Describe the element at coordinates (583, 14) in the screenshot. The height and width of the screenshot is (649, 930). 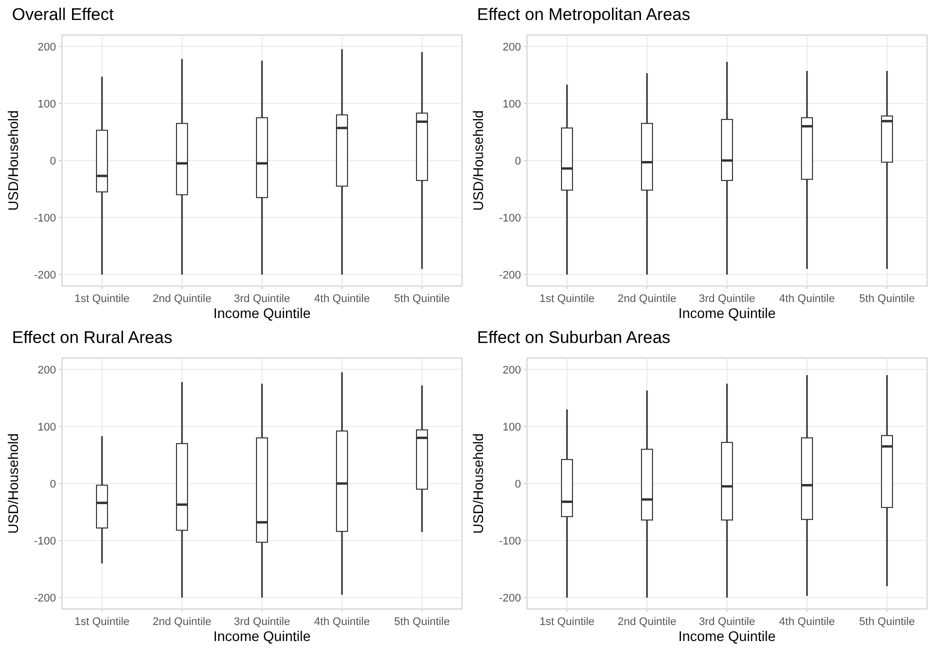
I see `chart-title: Effect on Metropolitan Areas` at that location.